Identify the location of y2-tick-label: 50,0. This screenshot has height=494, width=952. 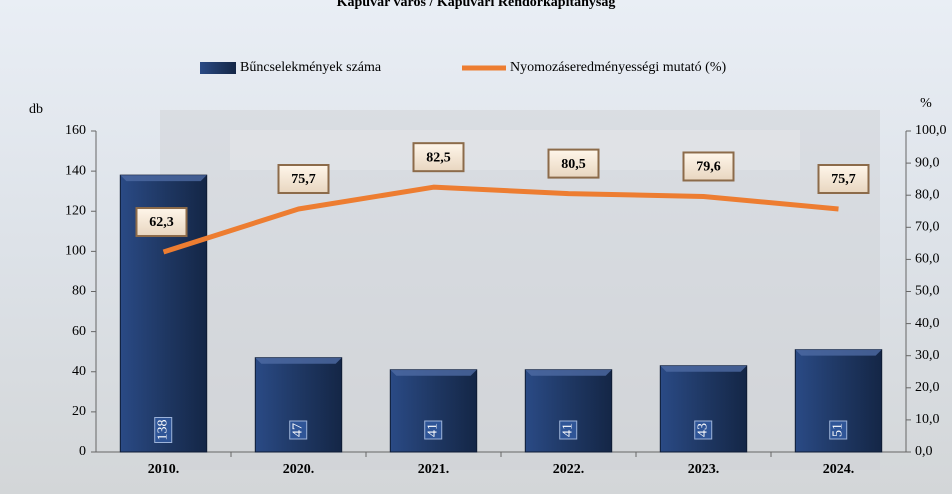
(927, 291).